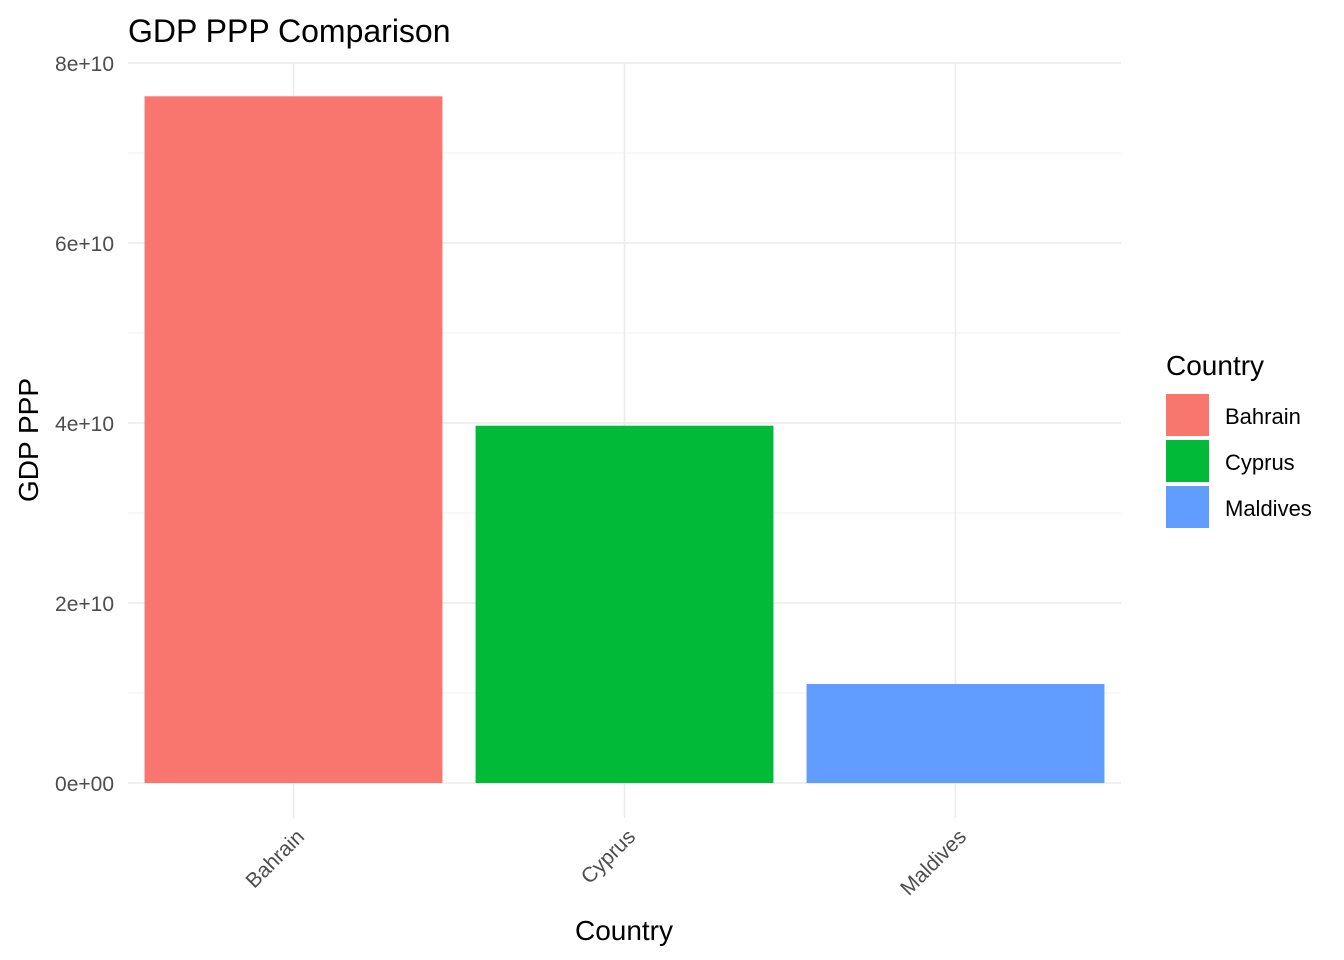 This screenshot has height=960, width=1344. I want to click on legend-swatch-cyprus, so click(1187, 461).